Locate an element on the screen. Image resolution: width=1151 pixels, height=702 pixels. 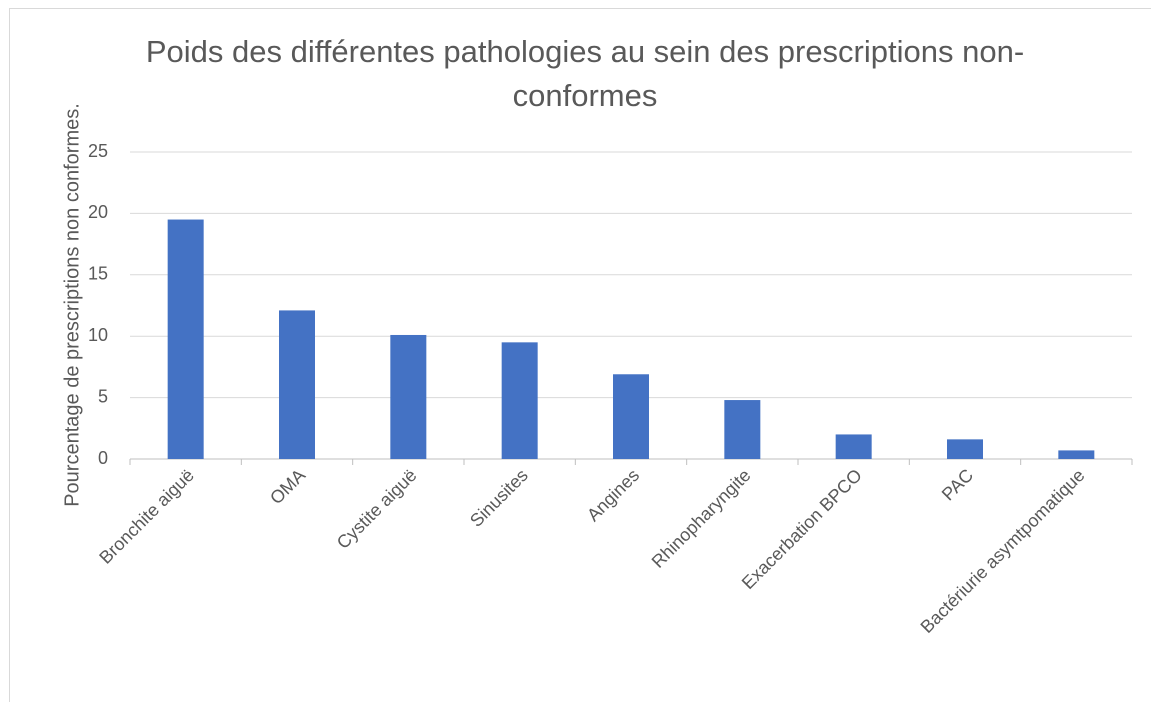
y-tick-label: 15 is located at coordinates (98, 274).